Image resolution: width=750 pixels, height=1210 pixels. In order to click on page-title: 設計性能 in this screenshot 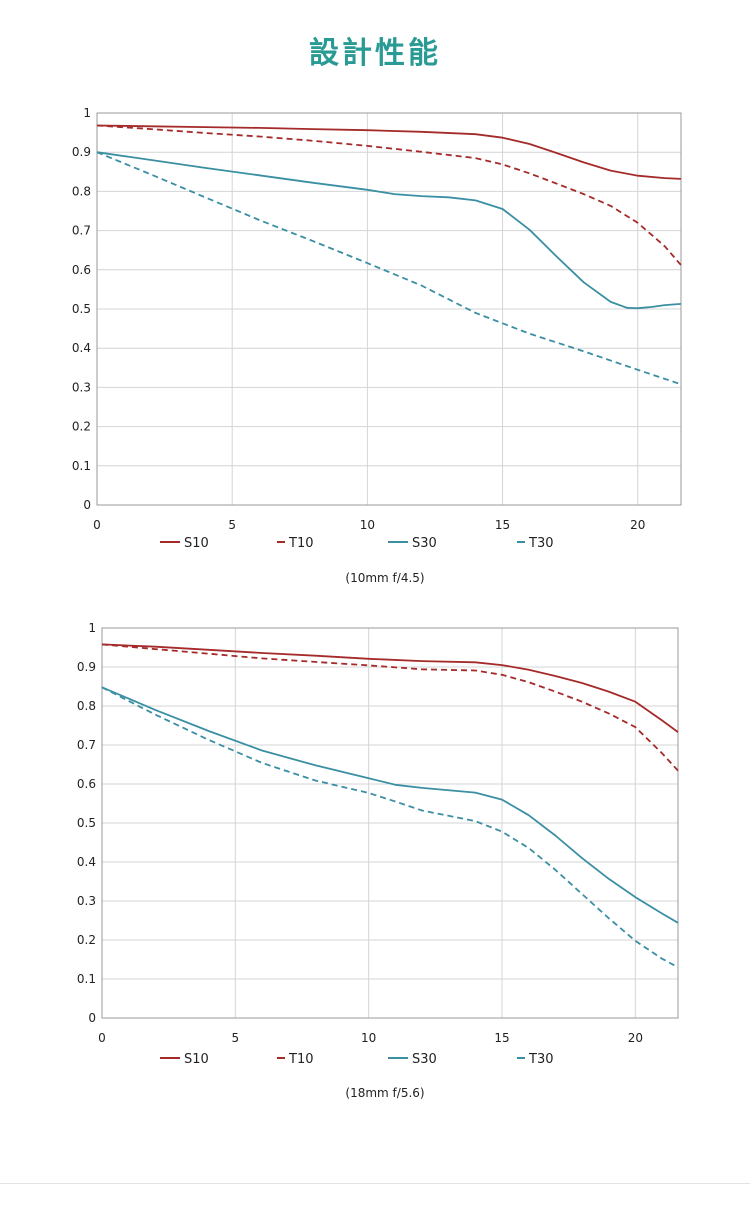, I will do `click(375, 53)`.